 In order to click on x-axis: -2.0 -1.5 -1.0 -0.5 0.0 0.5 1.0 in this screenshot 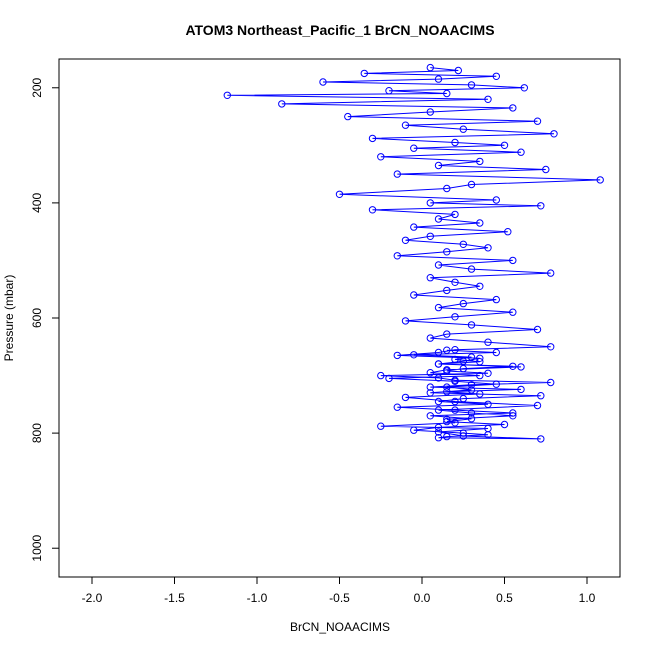, I will do `click(339, 591)`.